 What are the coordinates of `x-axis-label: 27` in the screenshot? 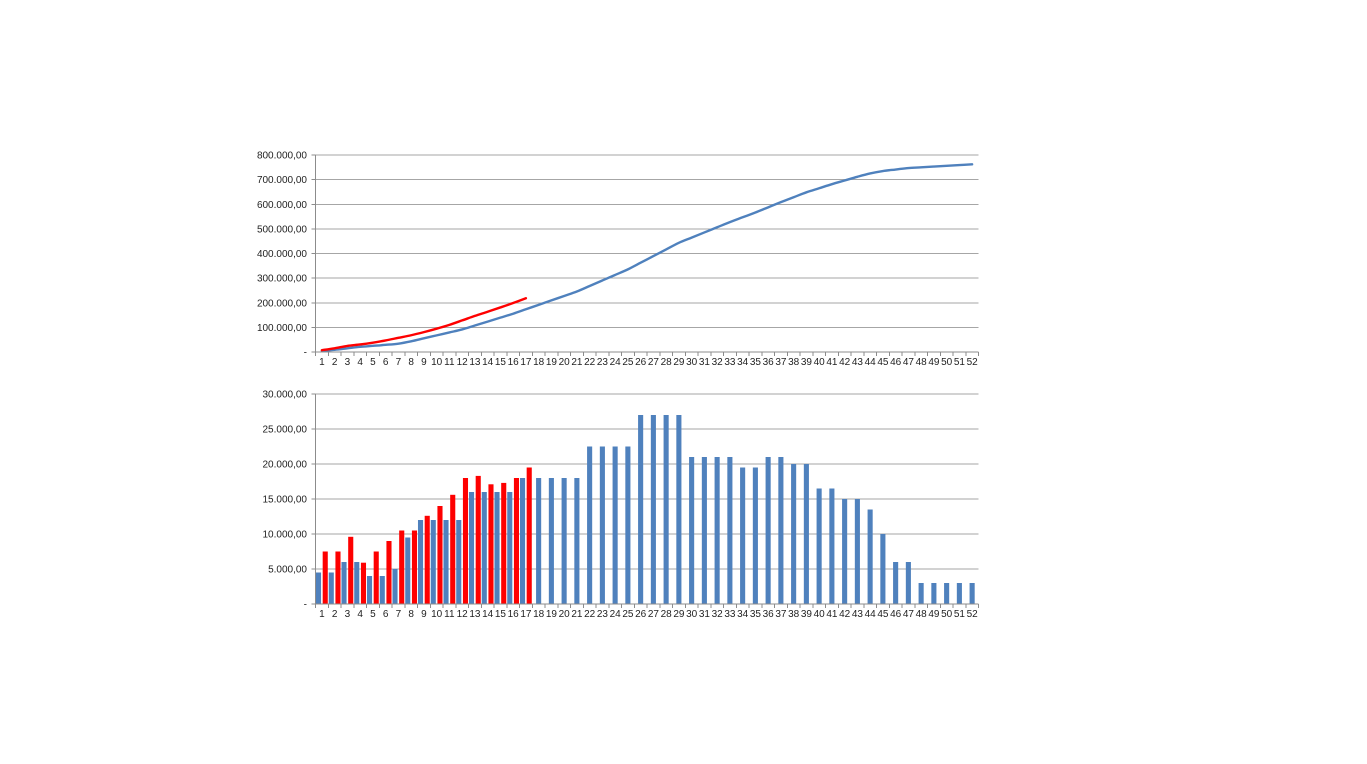 It's located at (654, 362).